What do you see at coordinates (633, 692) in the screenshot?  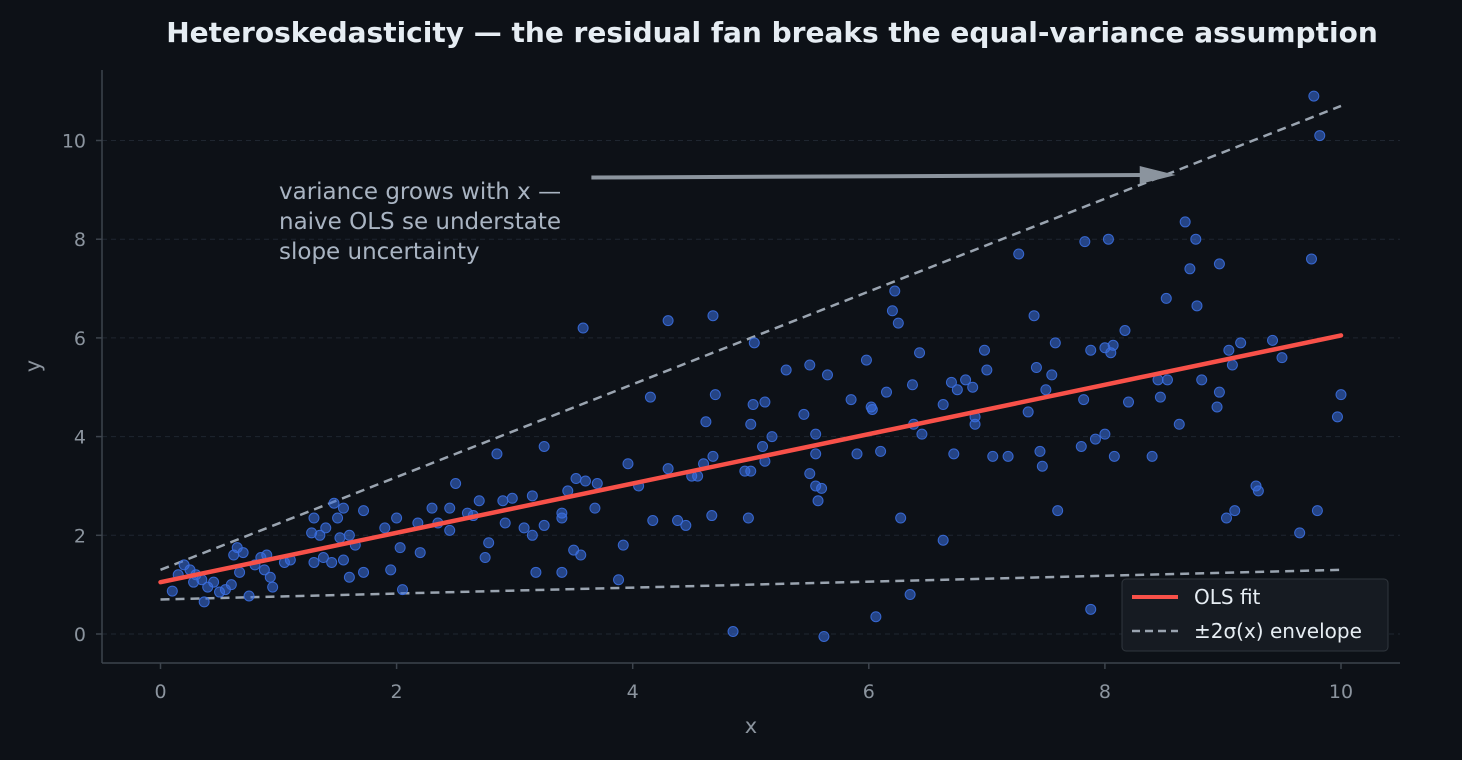 I see `x-tick-label: 4` at bounding box center [633, 692].